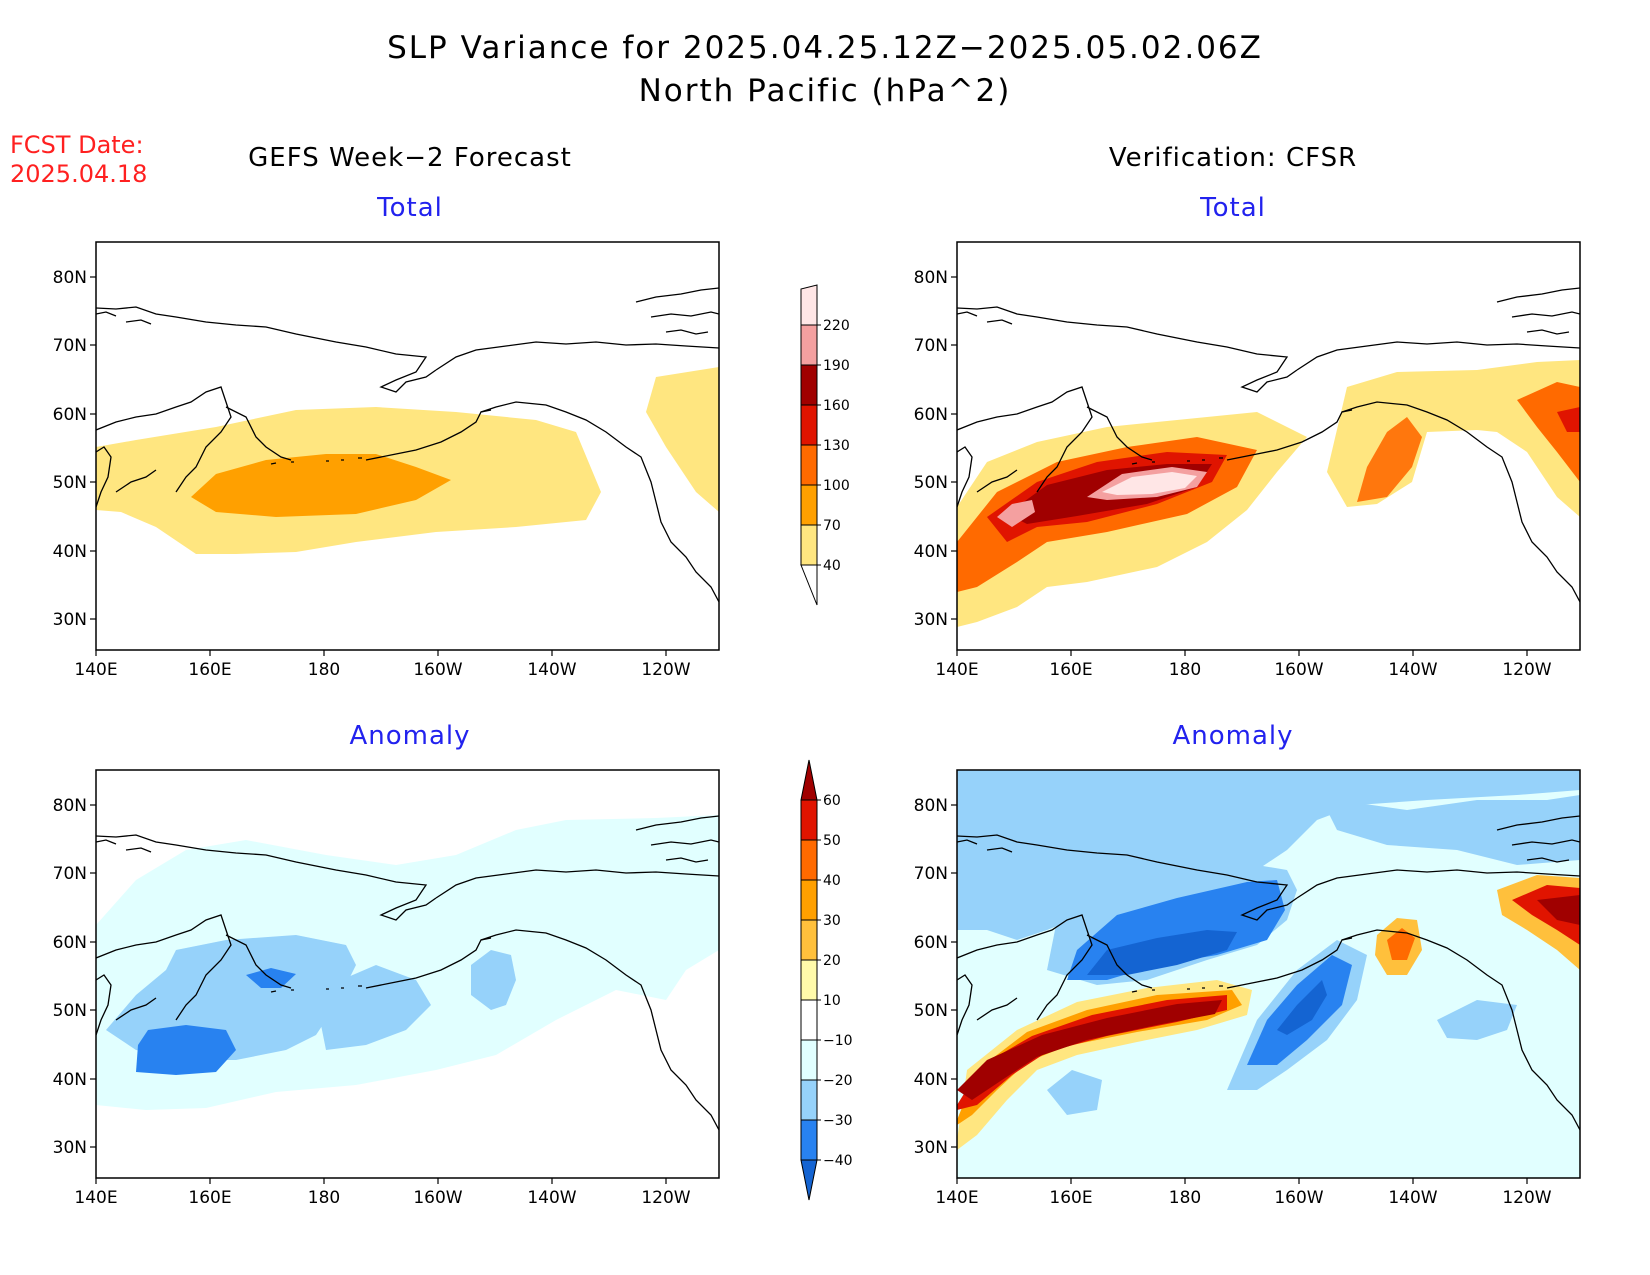 The height and width of the screenshot is (1275, 1650). I want to click on colorbar-total-lower-cap, so click(809, 585).